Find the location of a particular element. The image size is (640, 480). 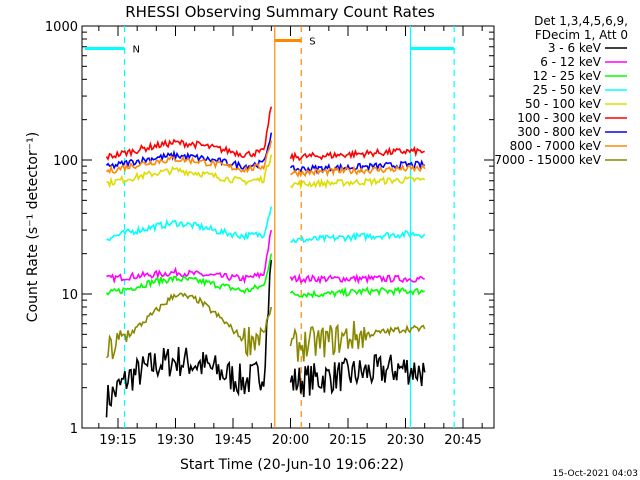

y-tick-label: 10 is located at coordinates (69, 295).